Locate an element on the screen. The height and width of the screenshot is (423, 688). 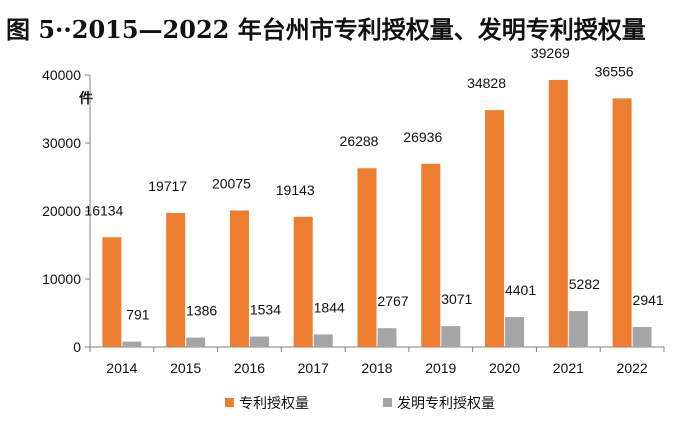
data-label-series1-2015: 19717 is located at coordinates (167, 186).